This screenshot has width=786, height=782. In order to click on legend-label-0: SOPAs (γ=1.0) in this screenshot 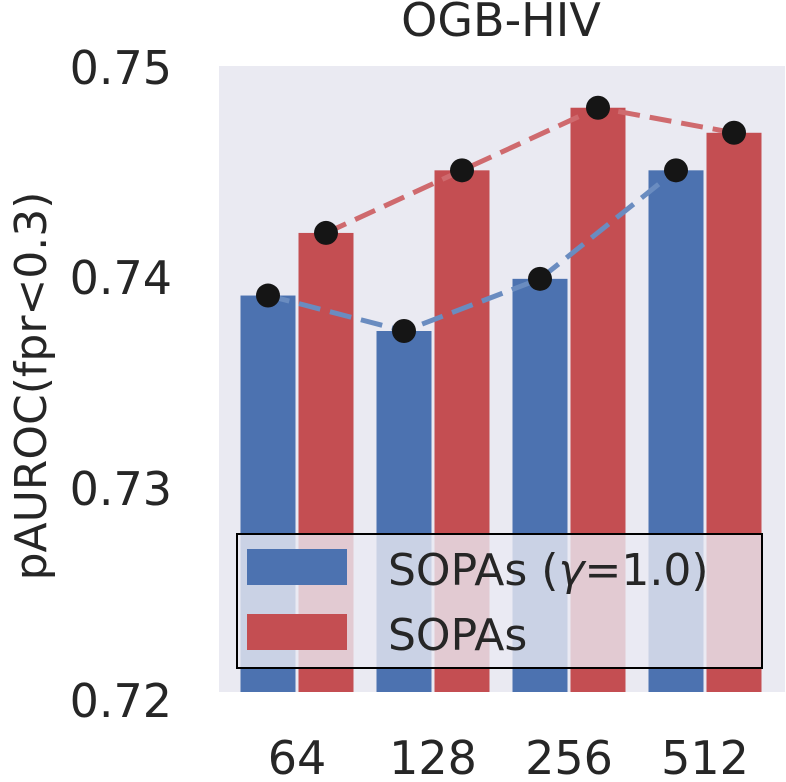, I will do `click(548, 570)`.